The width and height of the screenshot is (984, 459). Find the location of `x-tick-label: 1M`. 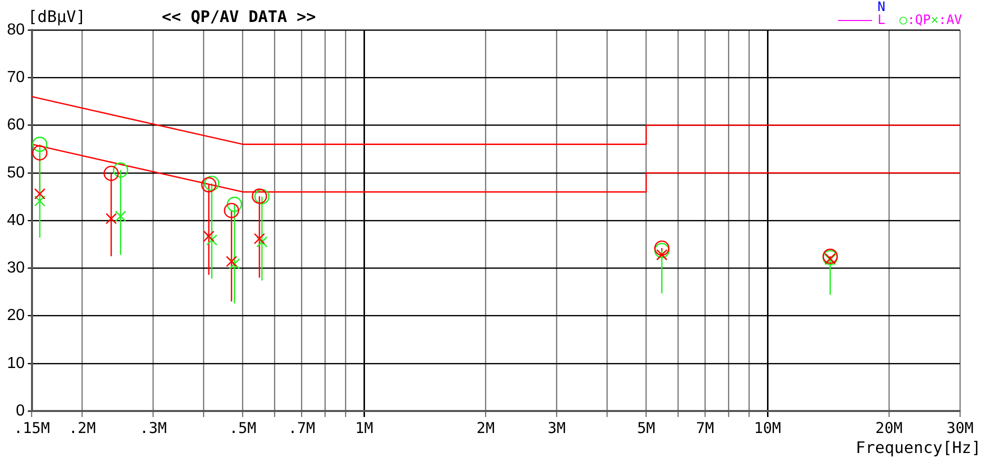

x-tick-label: 1M is located at coordinates (364, 427).